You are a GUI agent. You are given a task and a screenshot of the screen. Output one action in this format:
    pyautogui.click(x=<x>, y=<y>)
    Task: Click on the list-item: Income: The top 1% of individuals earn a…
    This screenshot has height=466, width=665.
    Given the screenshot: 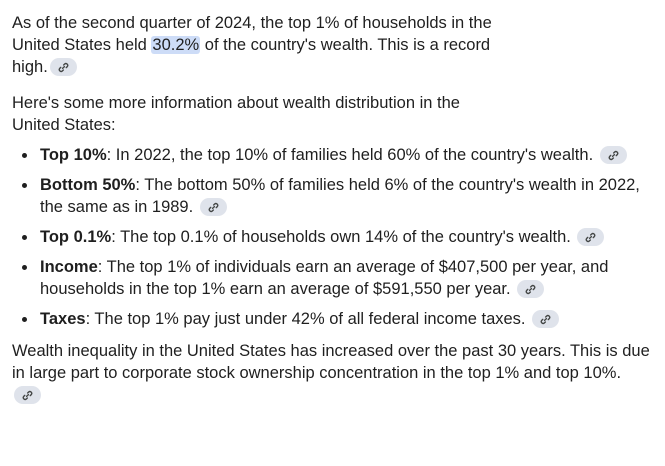 What is the action you would take?
    pyautogui.click(x=326, y=278)
    